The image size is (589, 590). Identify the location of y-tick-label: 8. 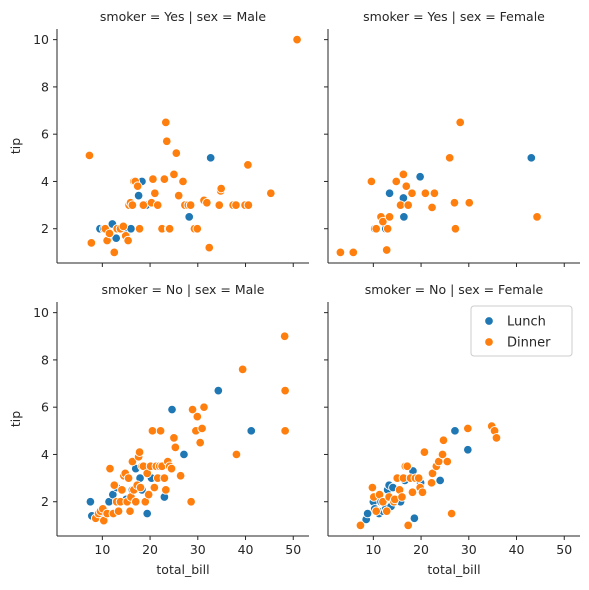
(45, 86).